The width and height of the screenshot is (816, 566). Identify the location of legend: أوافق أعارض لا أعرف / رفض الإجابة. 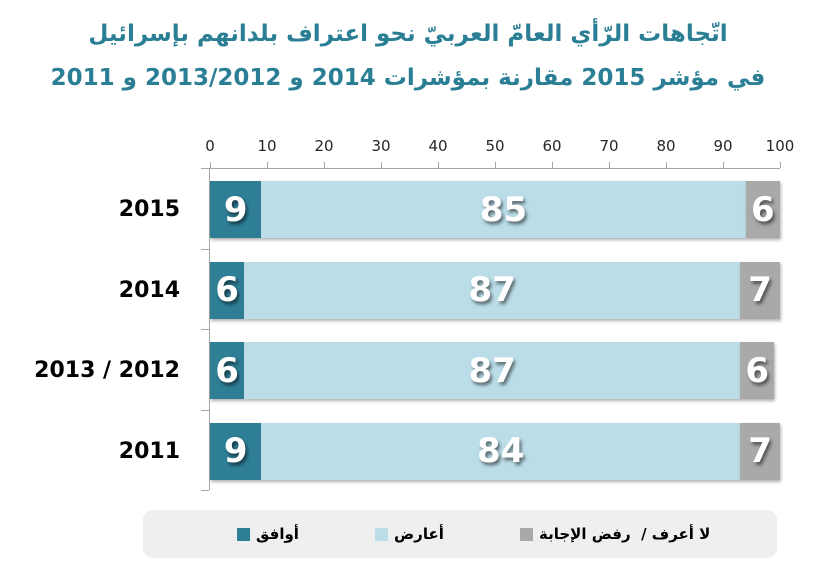
(460, 534).